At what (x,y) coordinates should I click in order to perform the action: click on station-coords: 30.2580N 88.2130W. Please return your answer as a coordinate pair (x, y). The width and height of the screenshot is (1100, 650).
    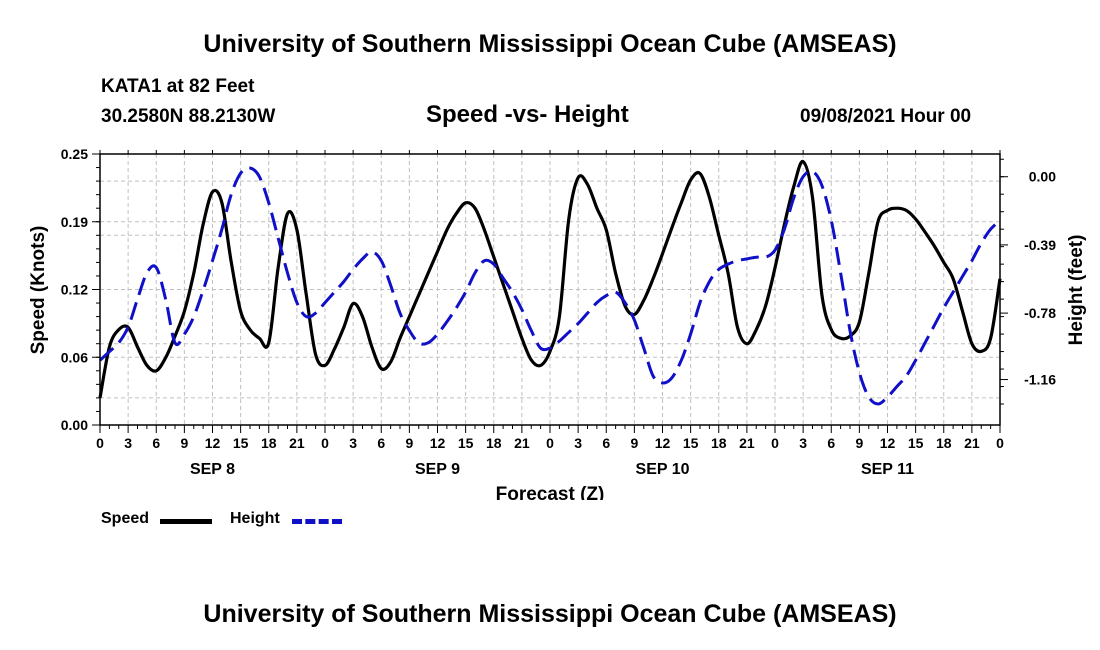
    Looking at the image, I should click on (188, 116).